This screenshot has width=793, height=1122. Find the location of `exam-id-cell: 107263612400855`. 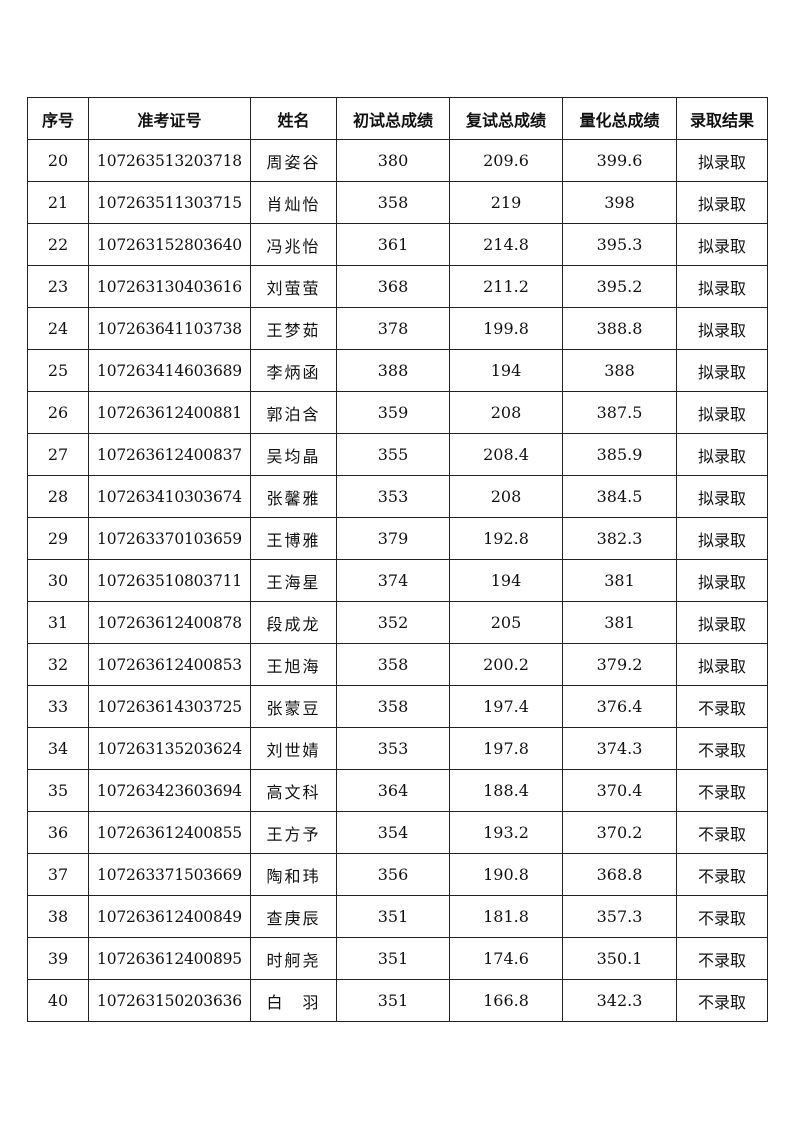

exam-id-cell: 107263612400855 is located at coordinates (169, 832).